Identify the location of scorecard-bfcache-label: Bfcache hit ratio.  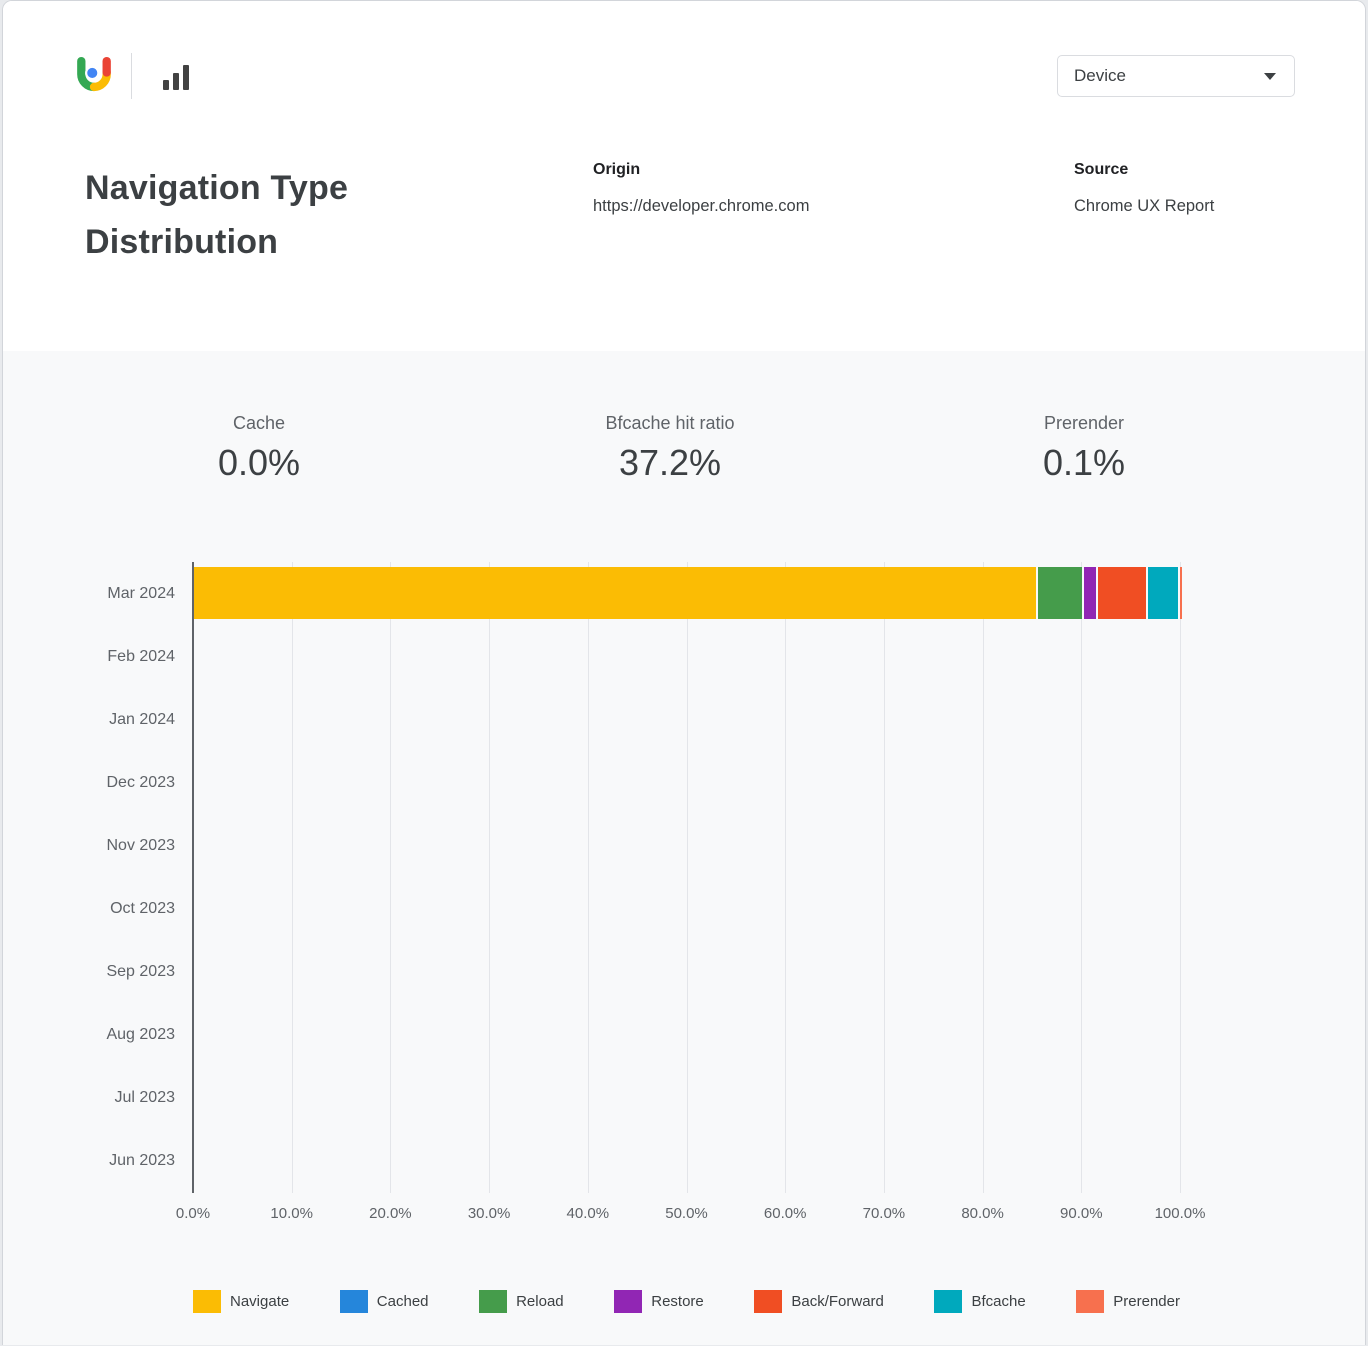
(670, 423).